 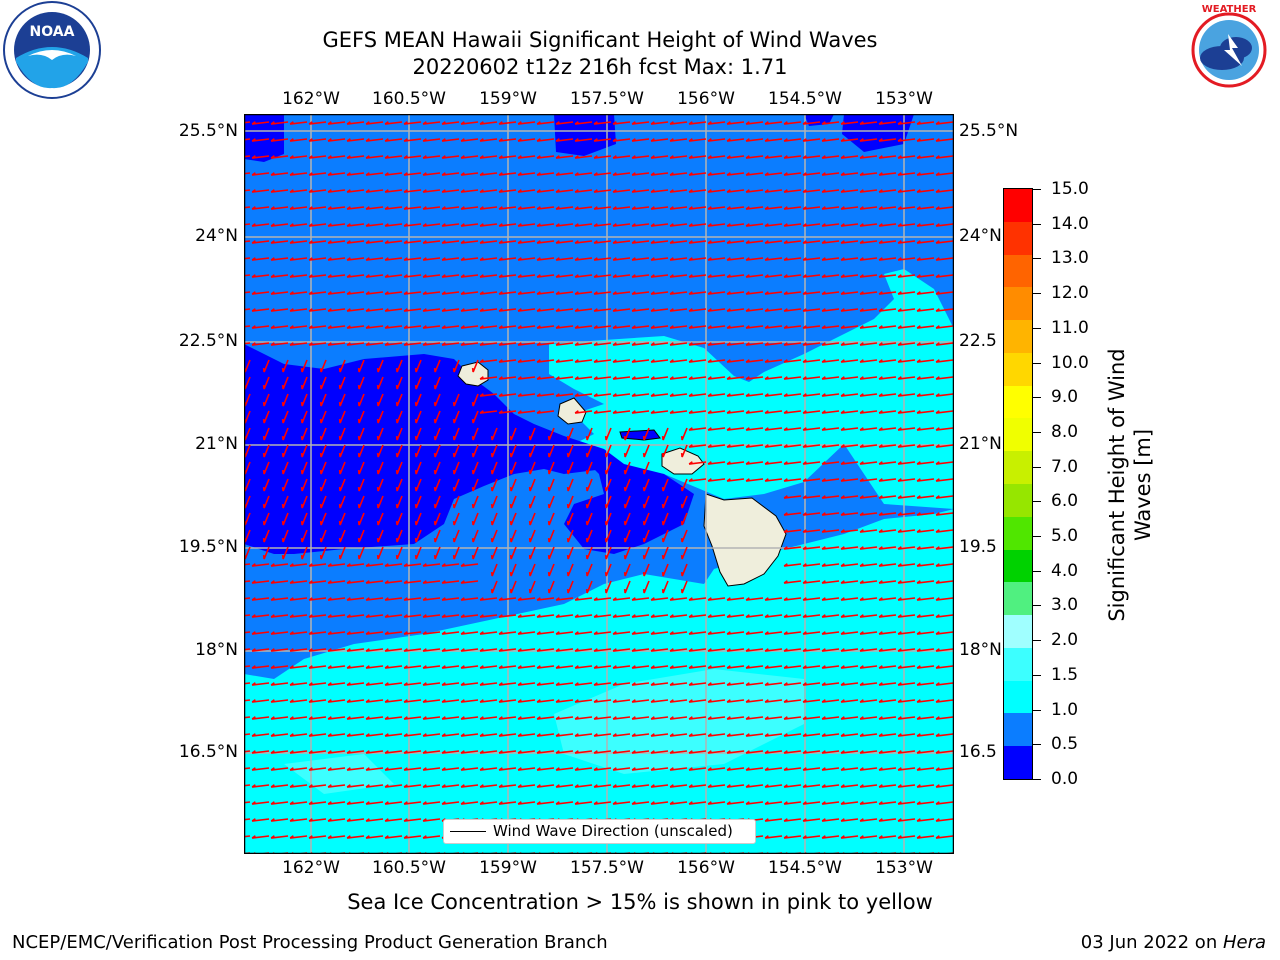 I want to click on colorbar-band, so click(x=1018, y=566).